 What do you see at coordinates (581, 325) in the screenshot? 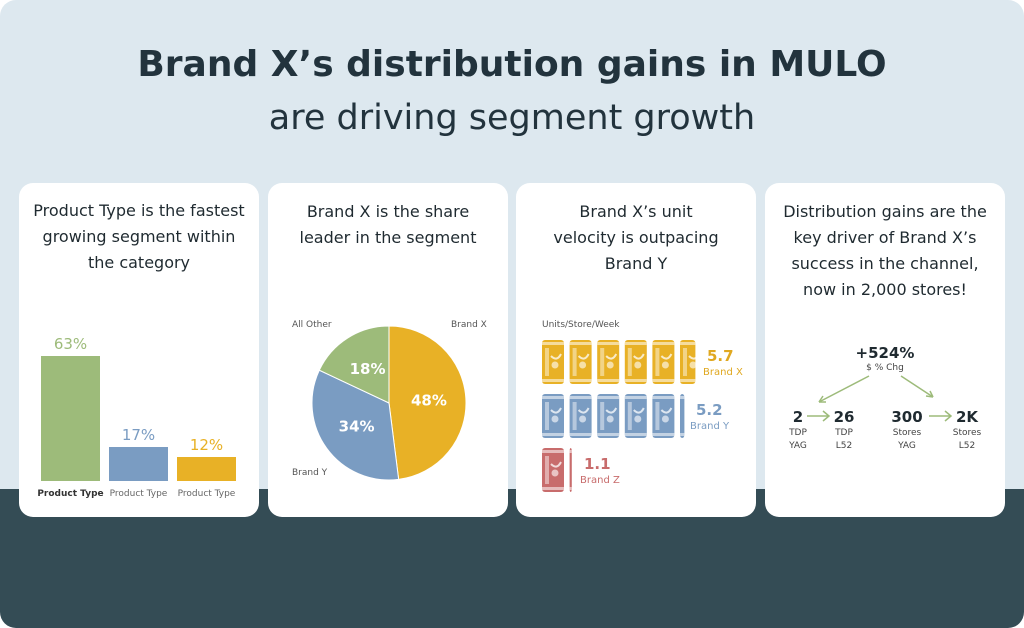
I see `velocity-axis-label: Units/Store/Week` at bounding box center [581, 325].